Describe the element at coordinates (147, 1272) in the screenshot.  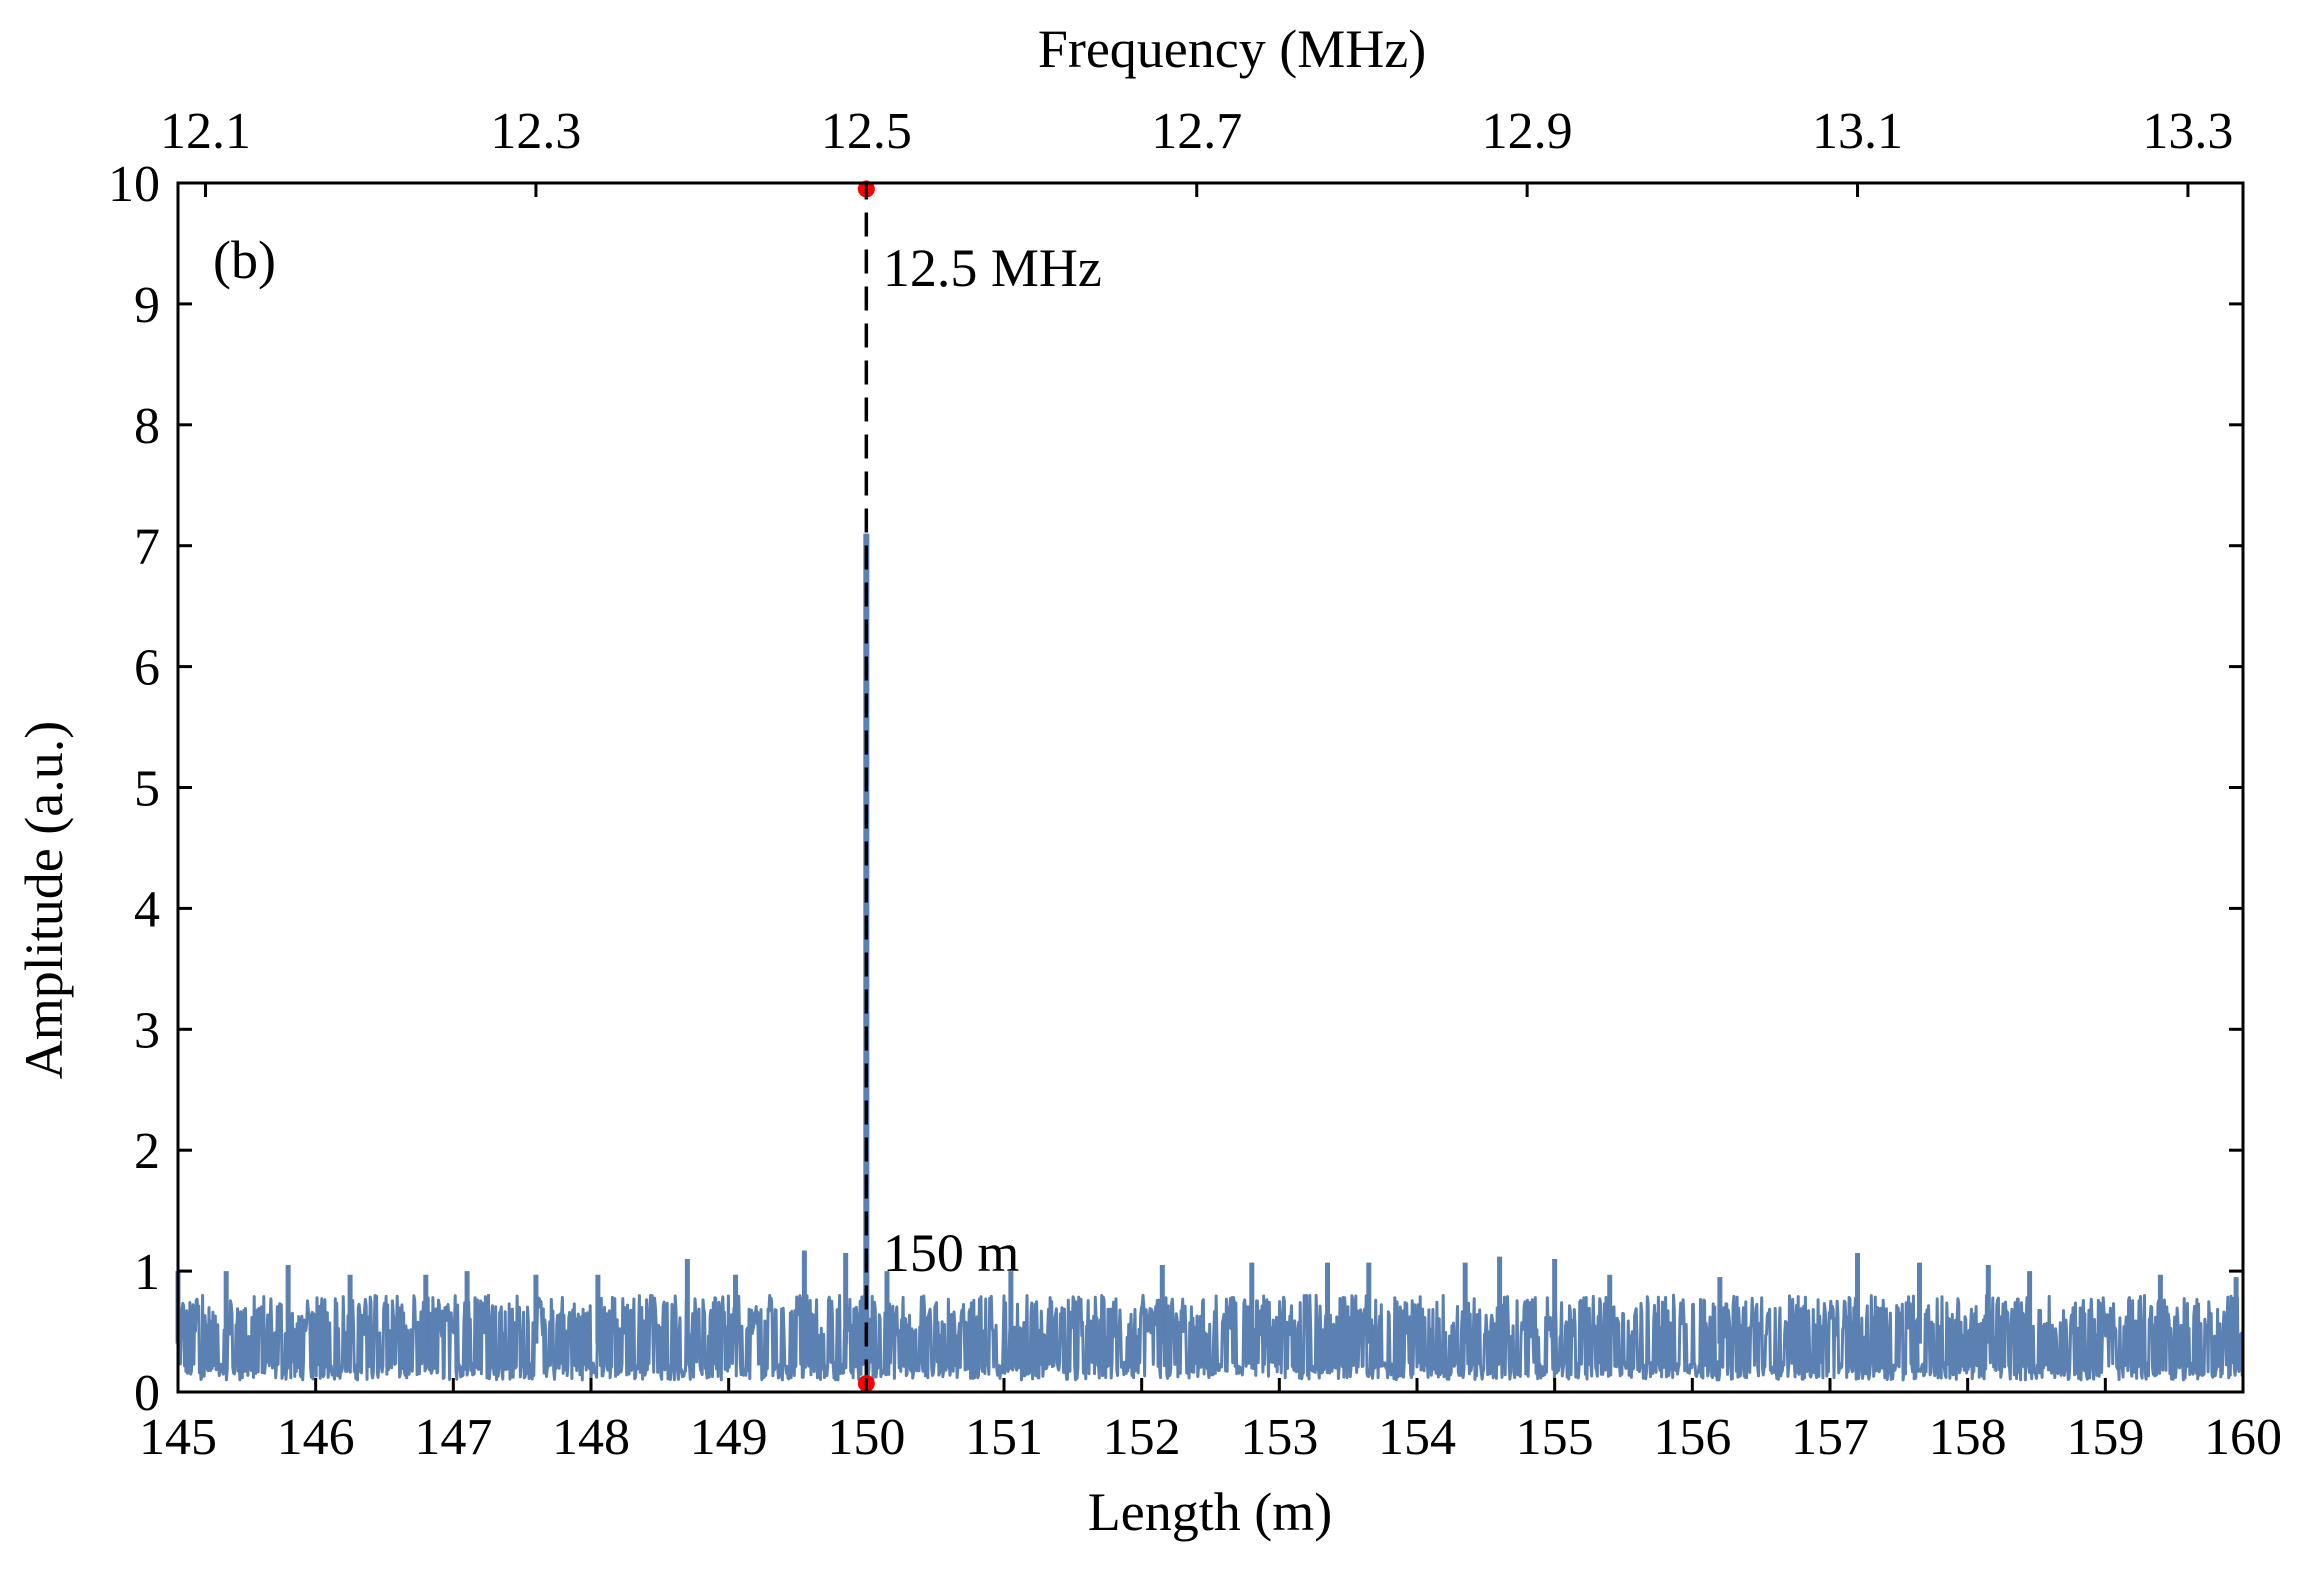
I see `y-tick-label-1: 1` at that location.